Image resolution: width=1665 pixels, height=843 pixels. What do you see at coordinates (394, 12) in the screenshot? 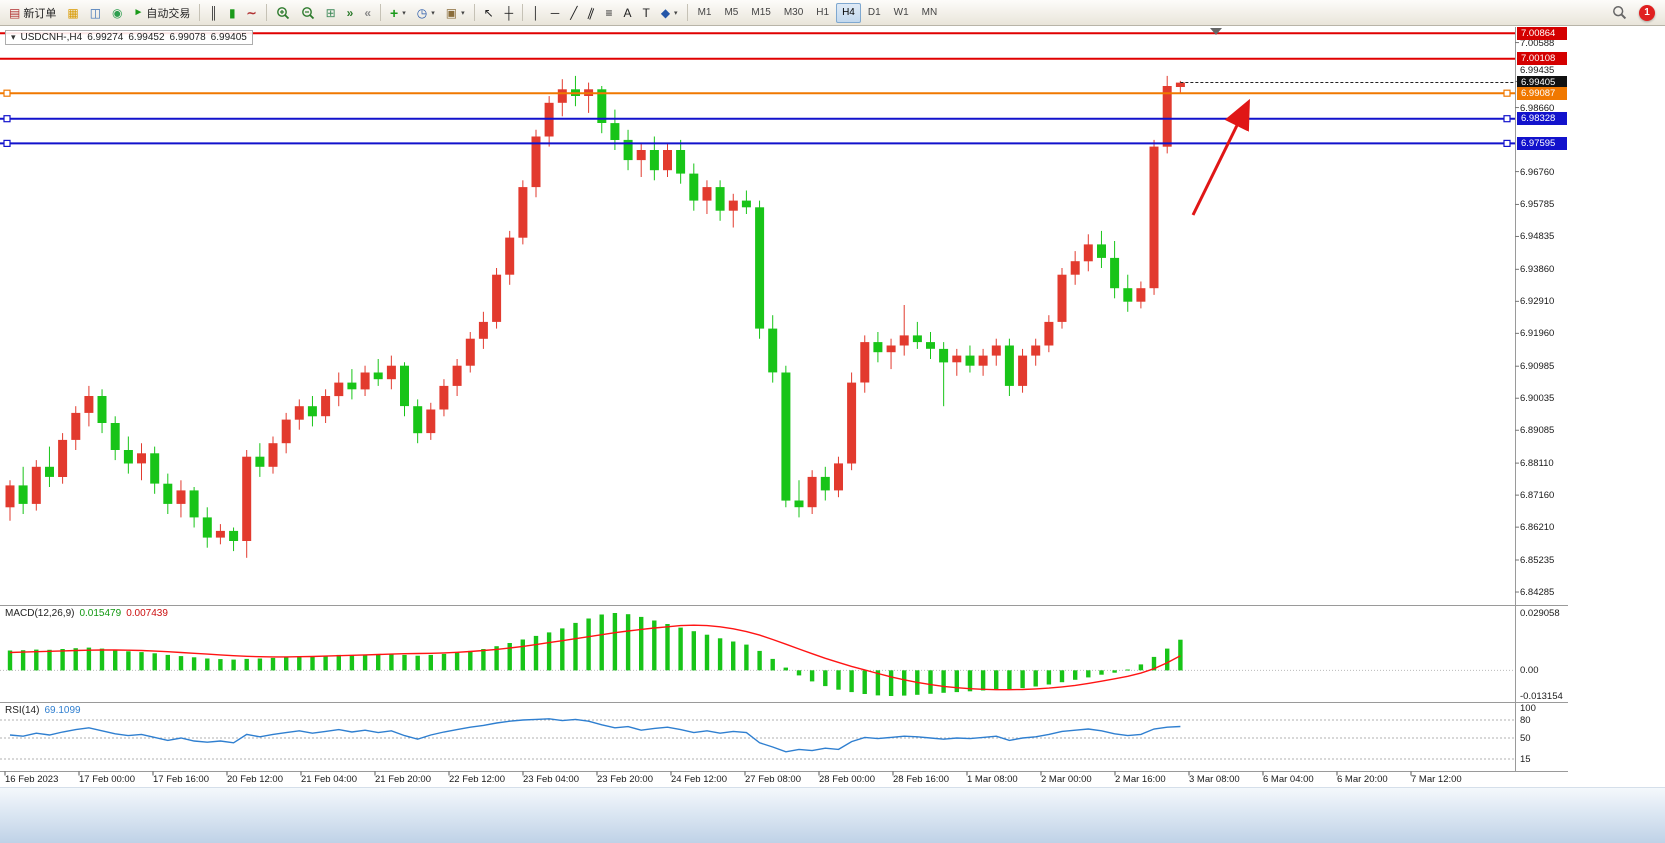
I see `add-indicator-icon: +` at bounding box center [394, 12].